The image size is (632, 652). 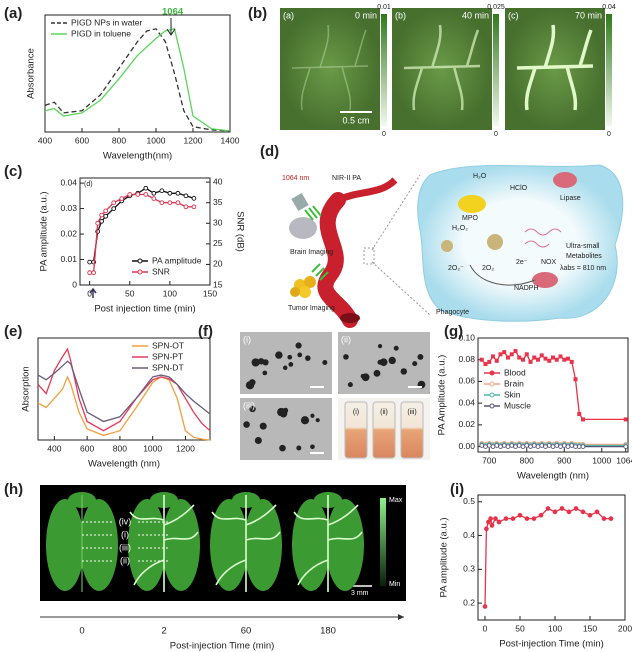 I want to click on x-tick-label: 600, so click(x=87, y=448).